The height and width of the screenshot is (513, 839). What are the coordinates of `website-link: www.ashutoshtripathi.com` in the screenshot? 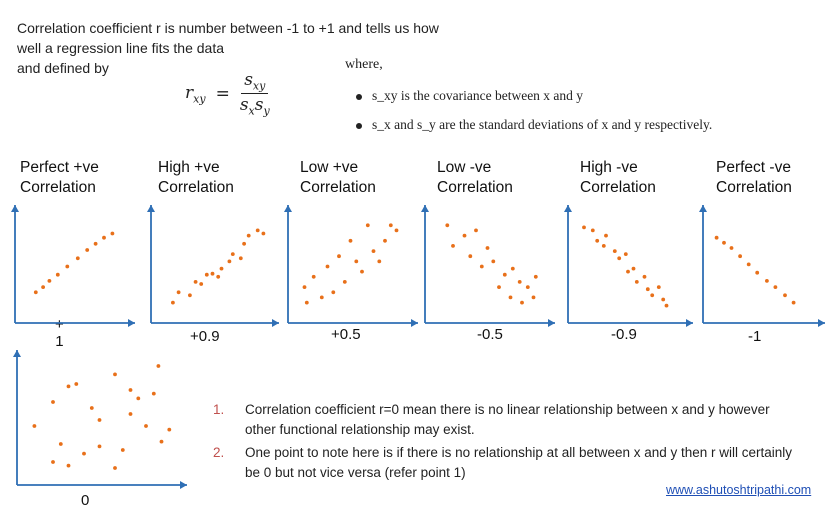 It's located at (739, 490).